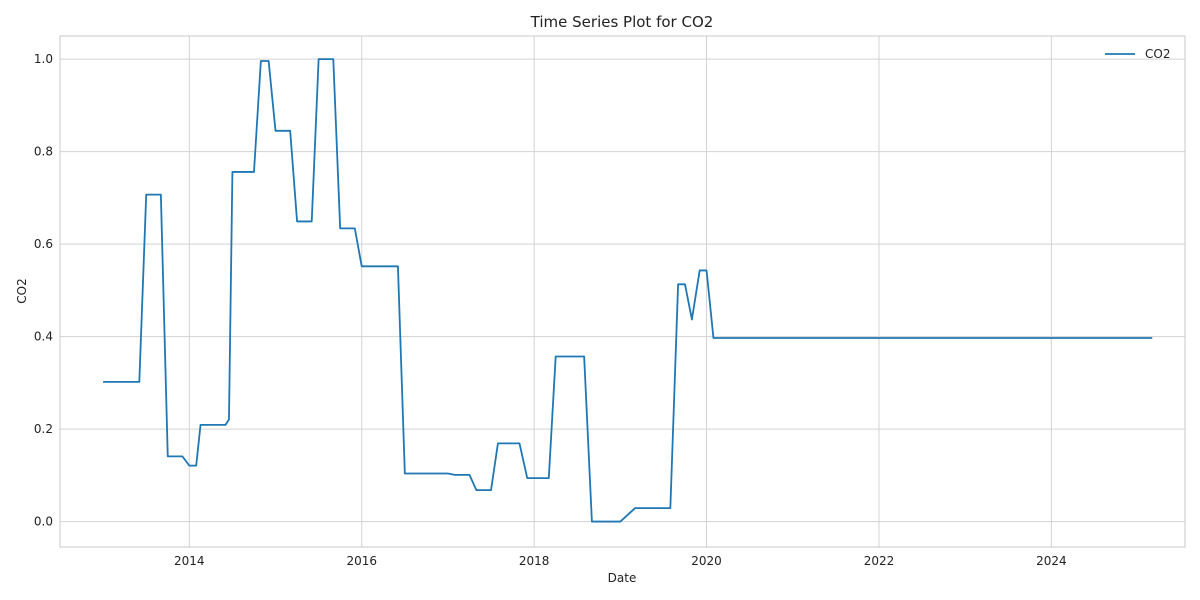 This screenshot has width=1200, height=600. Describe the element at coordinates (706, 561) in the screenshot. I see `x-tick-label: 2020` at that location.